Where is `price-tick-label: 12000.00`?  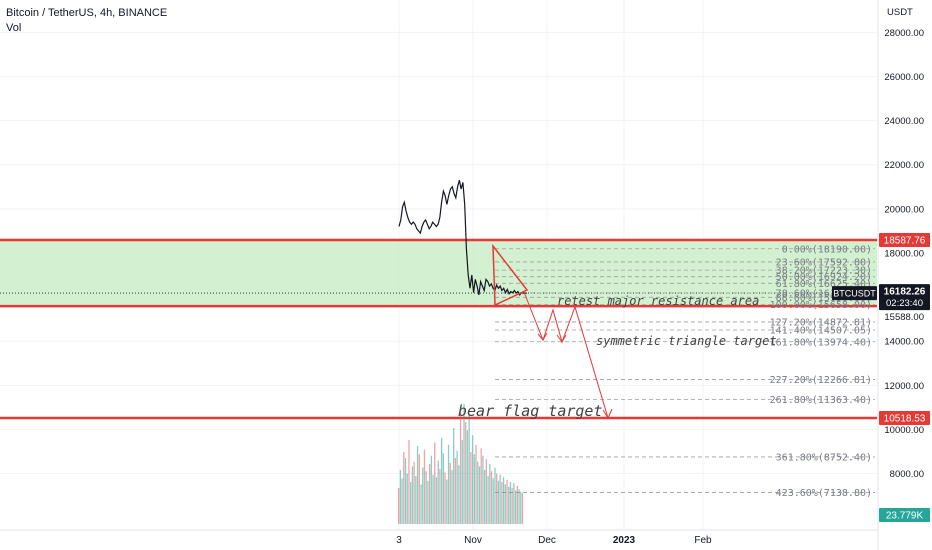
price-tick-label: 12000.00 is located at coordinates (904, 386).